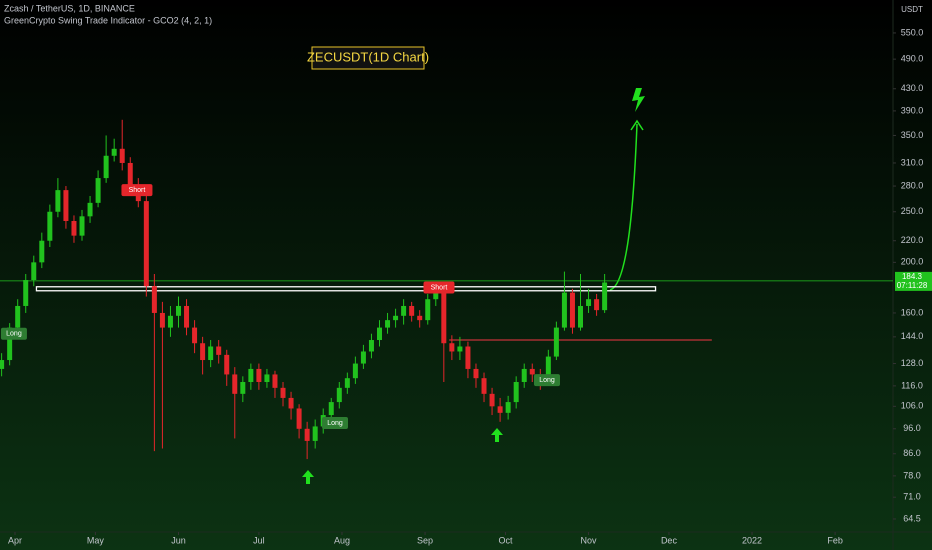 The height and width of the screenshot is (550, 932). I want to click on projection-arrow, so click(637, 125).